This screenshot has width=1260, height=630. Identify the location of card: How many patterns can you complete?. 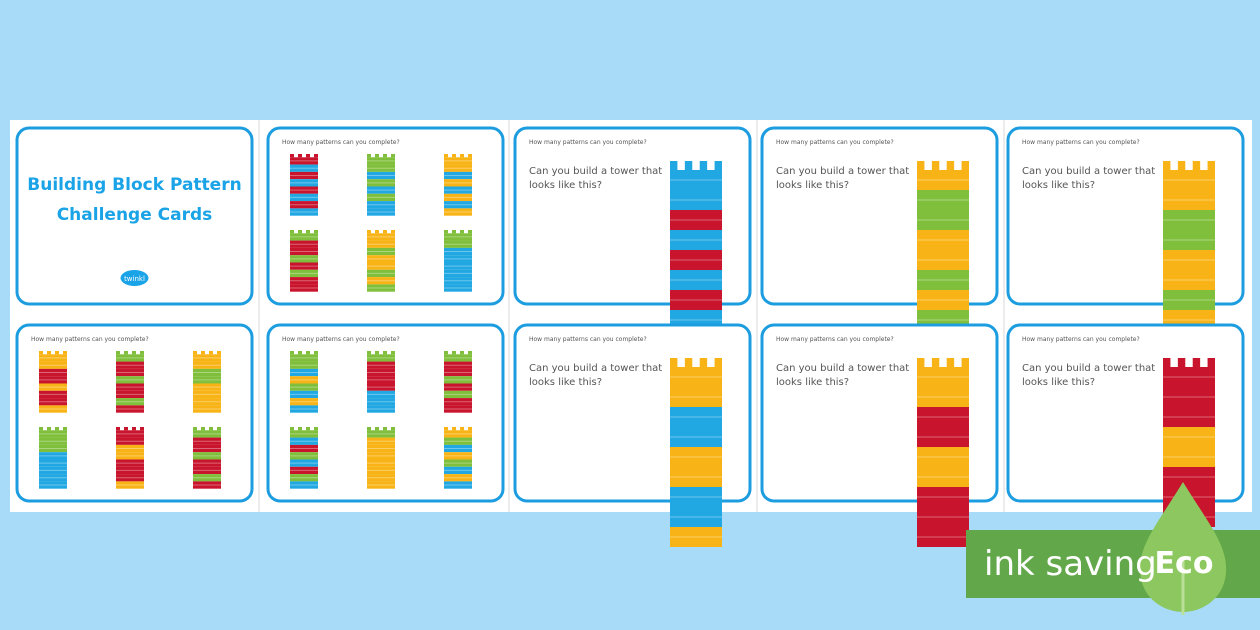
(134, 413).